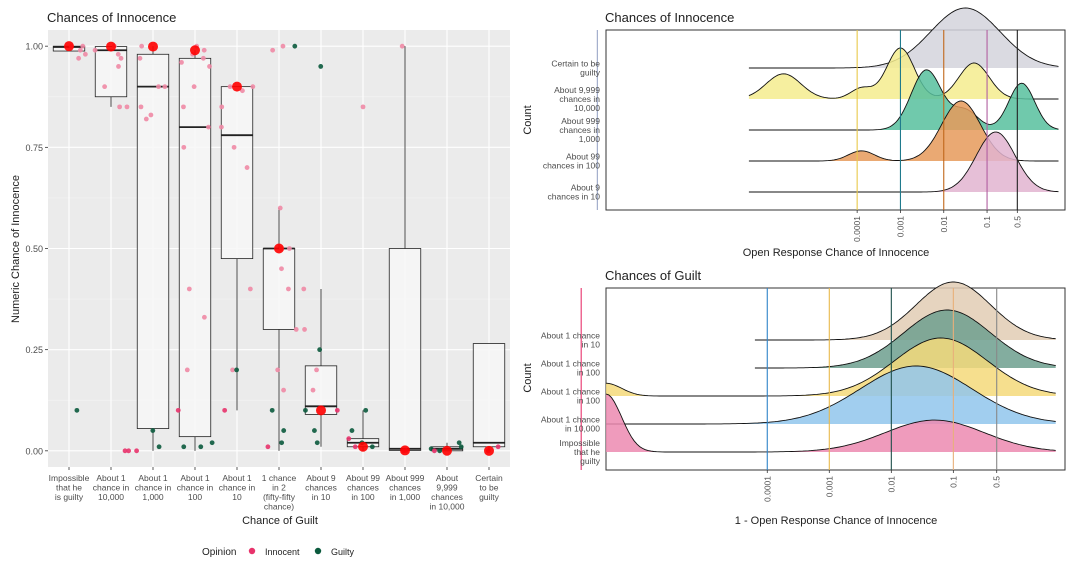 This screenshot has height=576, width=1080. I want to click on y-tick-label: 1.00, so click(34, 47).